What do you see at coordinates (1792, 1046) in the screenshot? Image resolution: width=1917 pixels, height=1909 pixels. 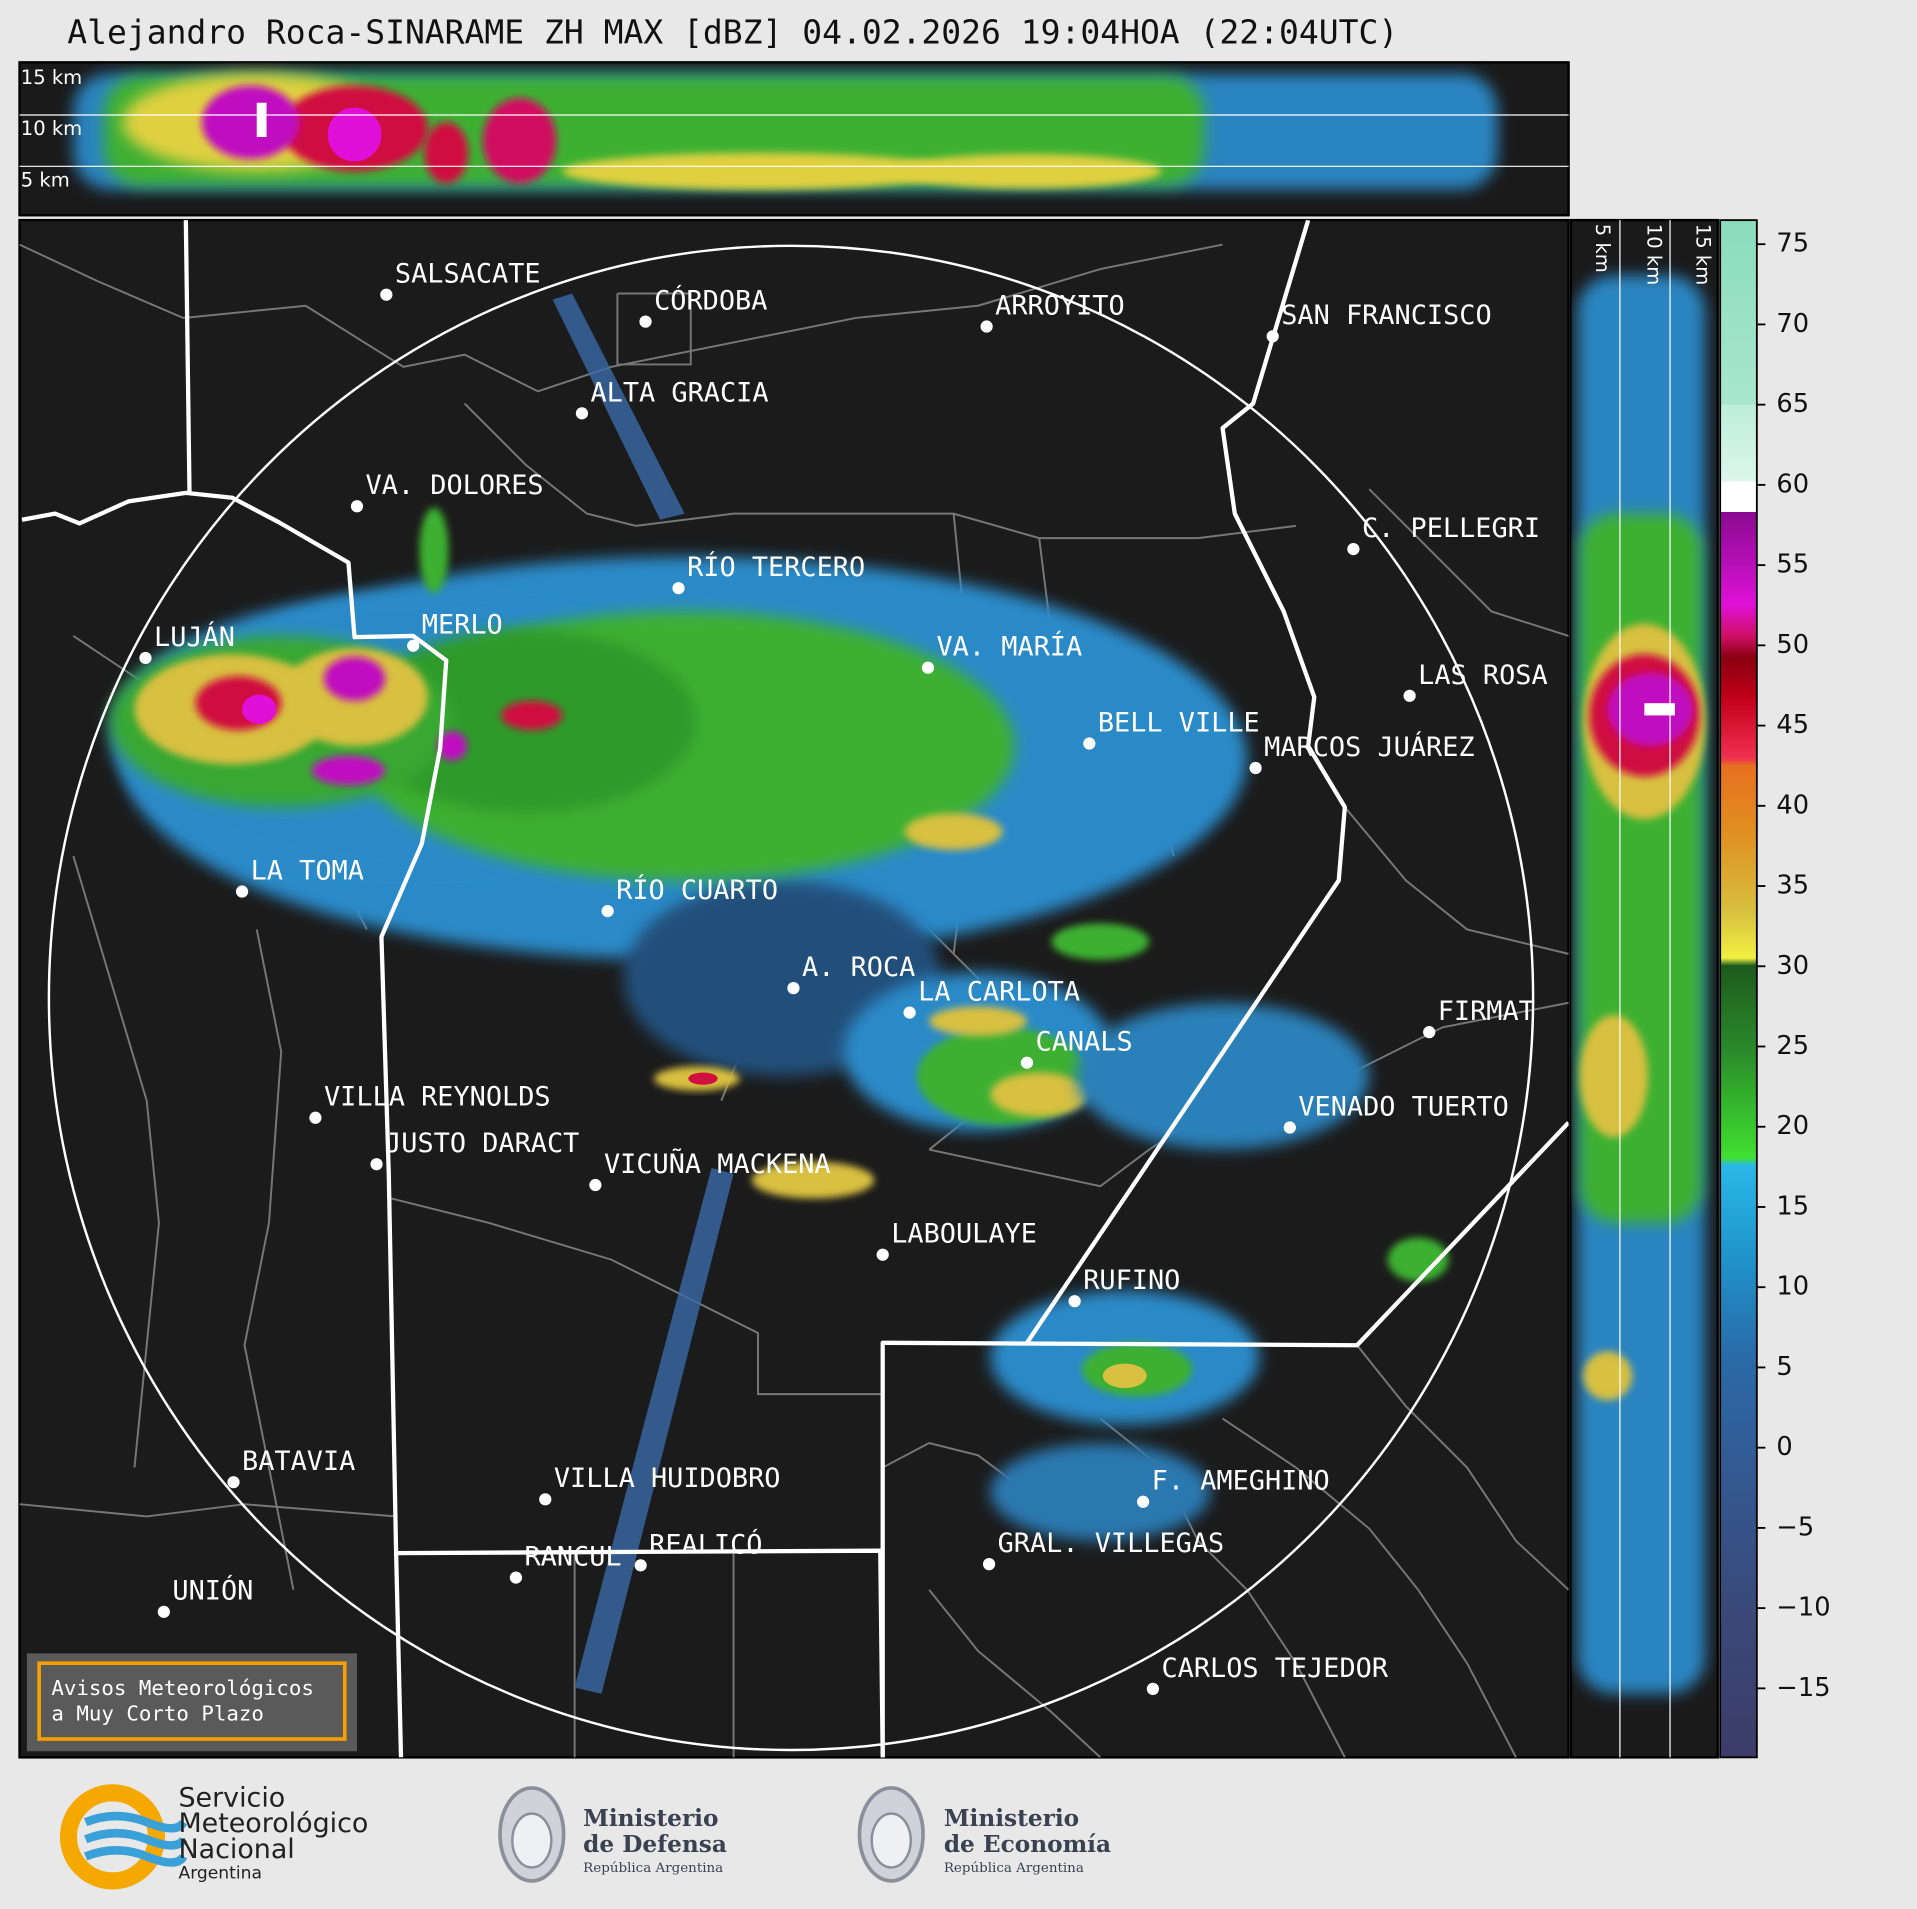 I see `colorbar-tick-label: 25` at bounding box center [1792, 1046].